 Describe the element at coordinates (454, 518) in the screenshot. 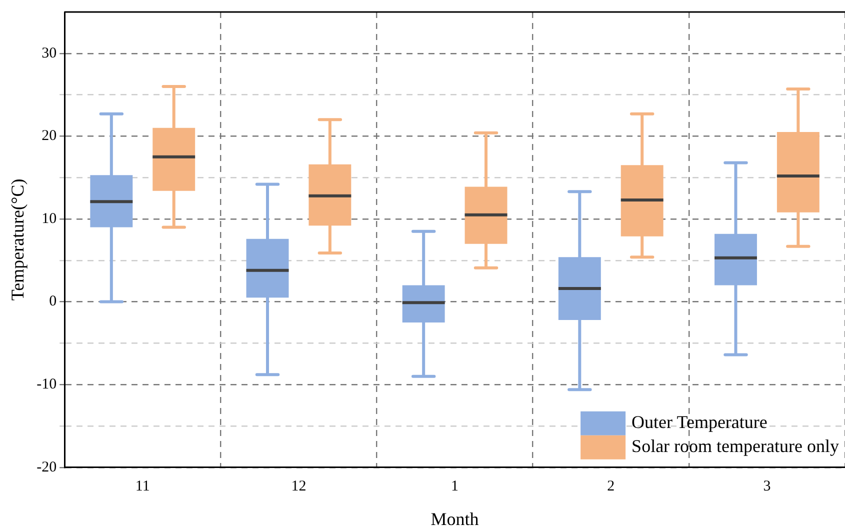

I see `x-axis-title: Month` at that location.